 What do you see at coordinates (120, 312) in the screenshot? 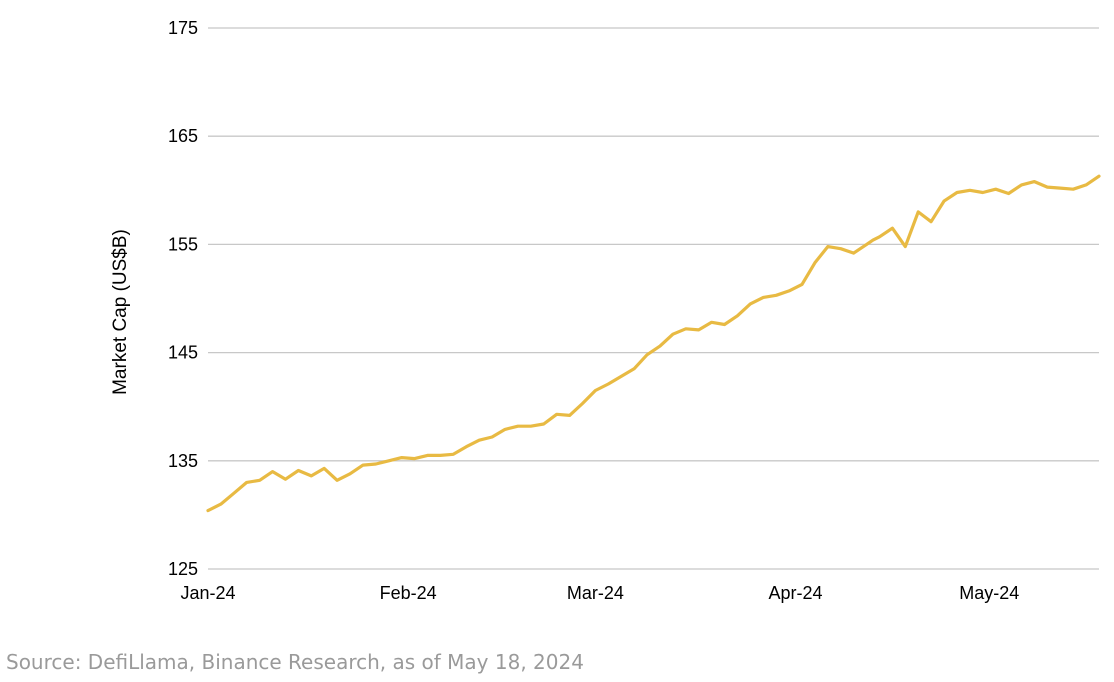
I see `y-axis-label: Market Cap (US$B)` at bounding box center [120, 312].